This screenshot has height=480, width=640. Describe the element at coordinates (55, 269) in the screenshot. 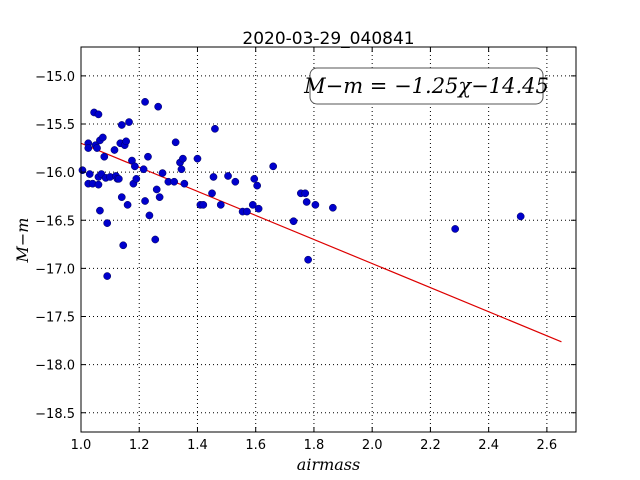

I see `y-tick-label: −17.0` at that location.